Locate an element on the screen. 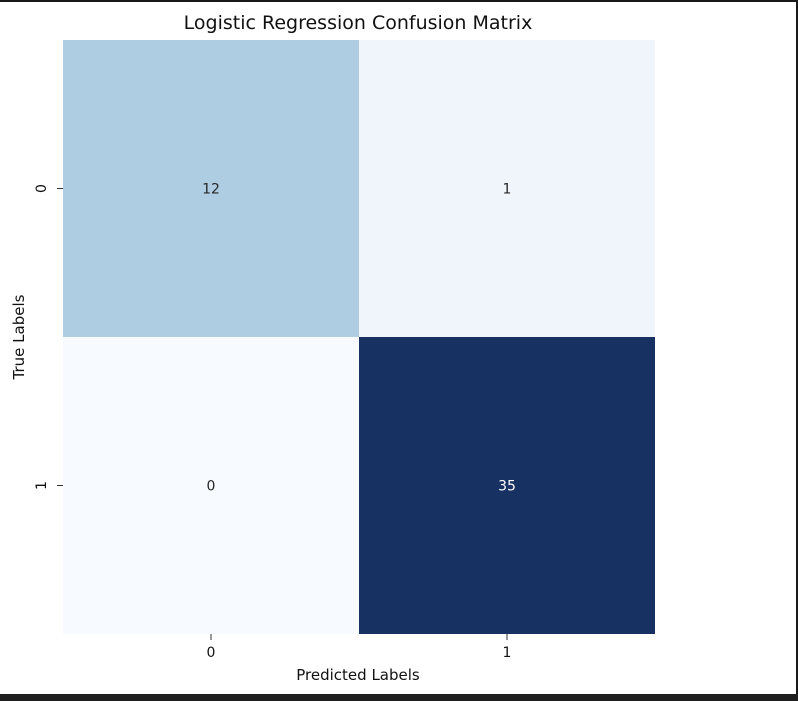 This screenshot has width=798, height=701. x-tick-label-1: 1 is located at coordinates (507, 653).